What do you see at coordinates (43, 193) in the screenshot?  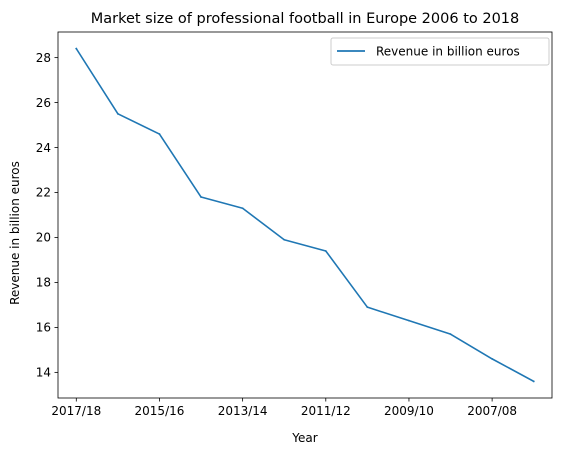 I see `y-tick-label: 22` at bounding box center [43, 193].